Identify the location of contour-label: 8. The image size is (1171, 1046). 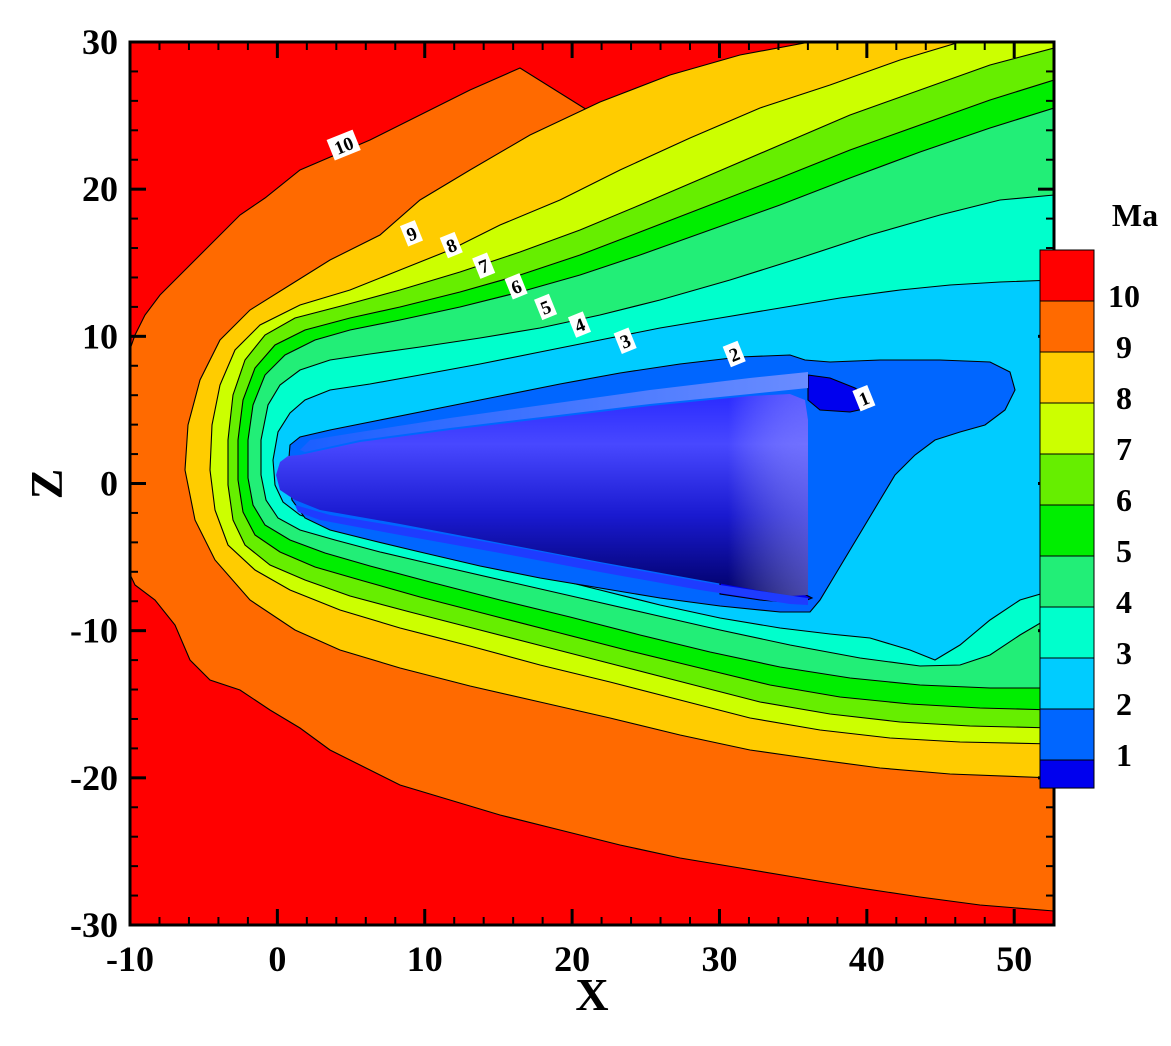
(451, 245).